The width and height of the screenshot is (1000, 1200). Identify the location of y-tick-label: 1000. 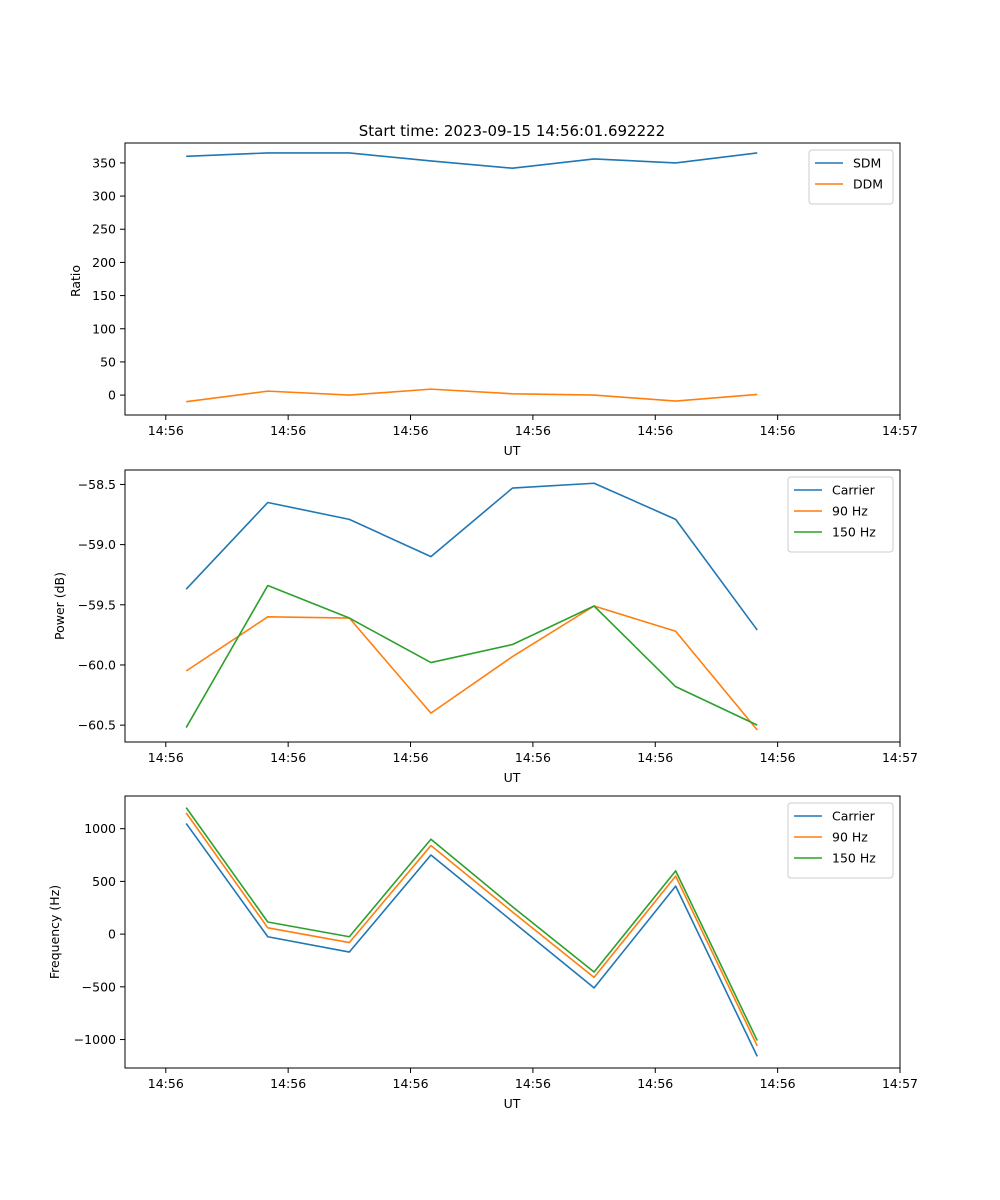
(100, 828).